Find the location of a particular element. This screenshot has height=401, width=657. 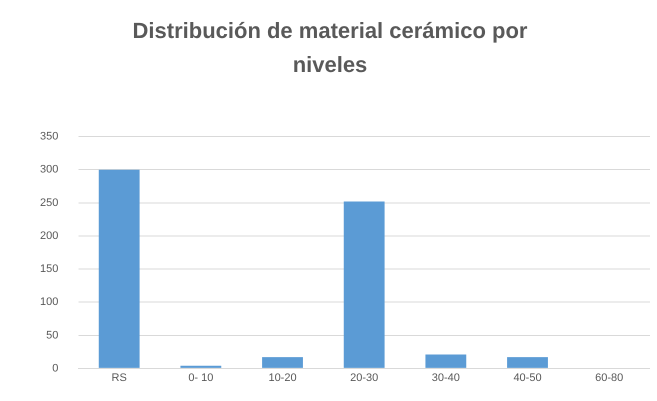

x-tick-label: 40-50 is located at coordinates (527, 378).